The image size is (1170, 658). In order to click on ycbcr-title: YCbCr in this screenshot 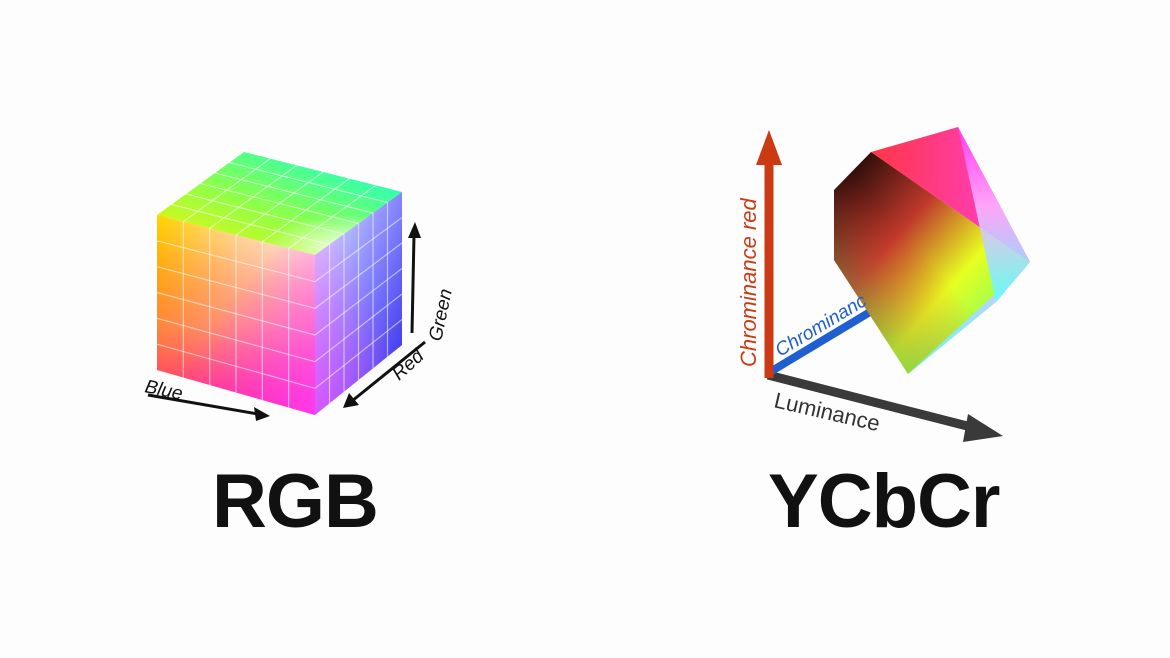, I will do `click(884, 501)`.